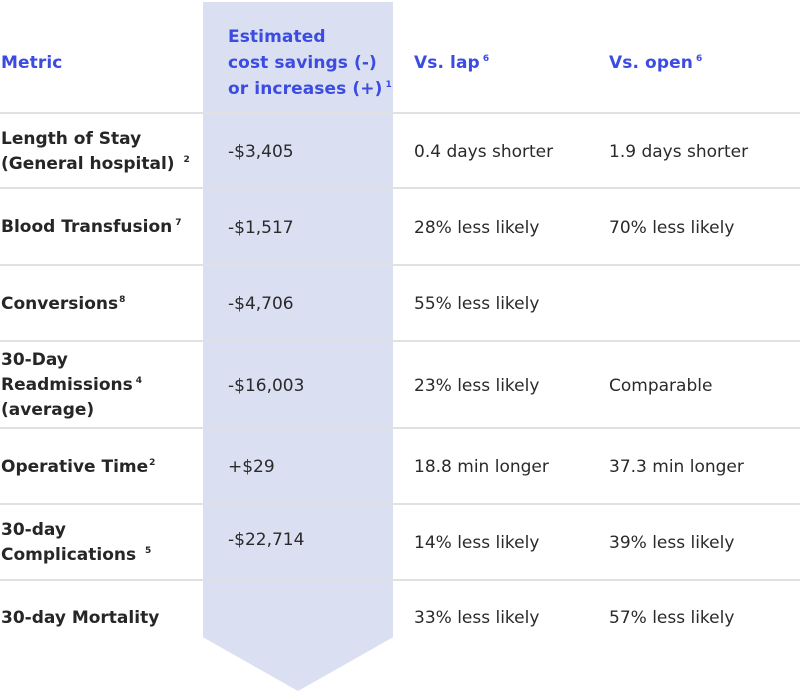  I want to click on footnote-ref: 5, so click(148, 551).